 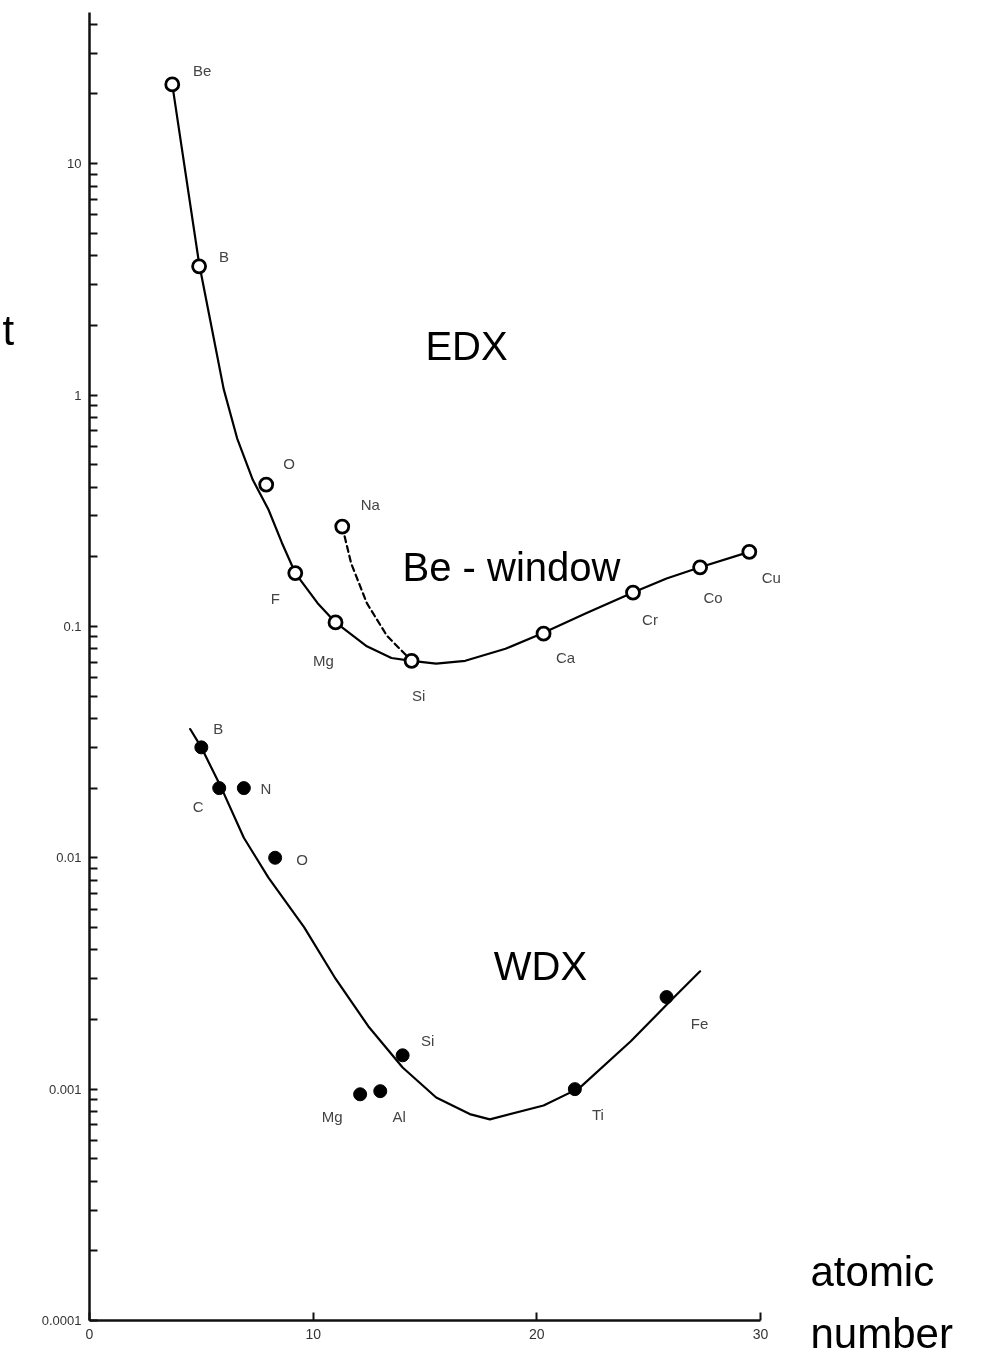 What do you see at coordinates (370, 505) in the screenshot?
I see `annotation: Na` at bounding box center [370, 505].